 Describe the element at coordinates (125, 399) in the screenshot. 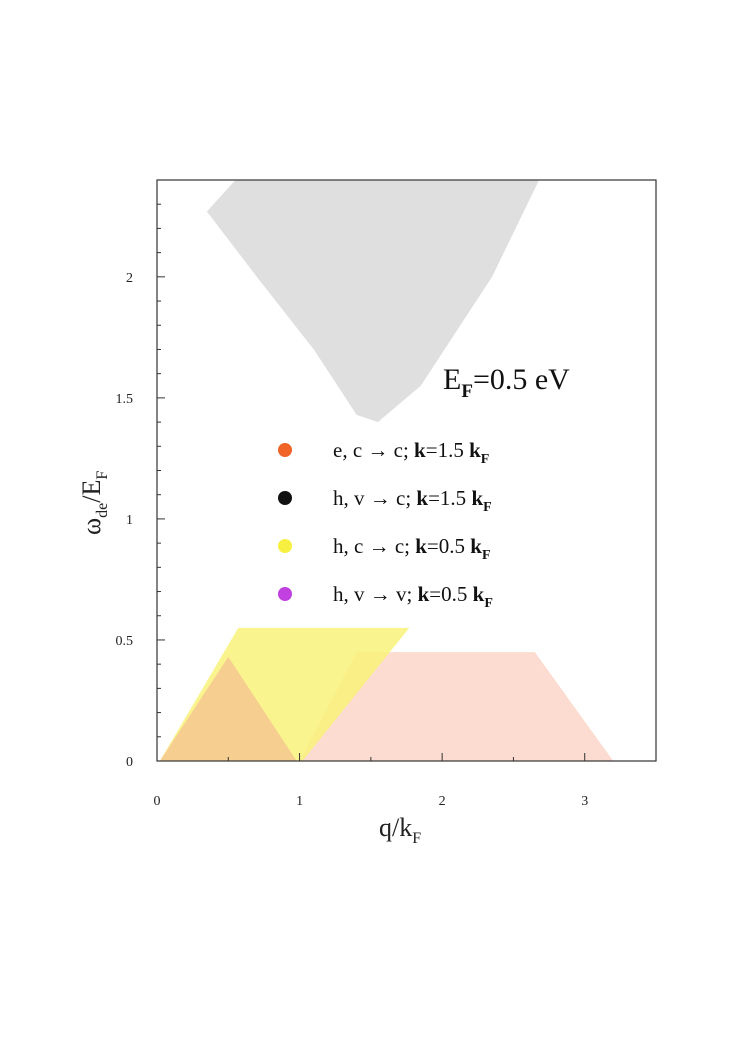

I see `y-tick-label: 1.5` at that location.